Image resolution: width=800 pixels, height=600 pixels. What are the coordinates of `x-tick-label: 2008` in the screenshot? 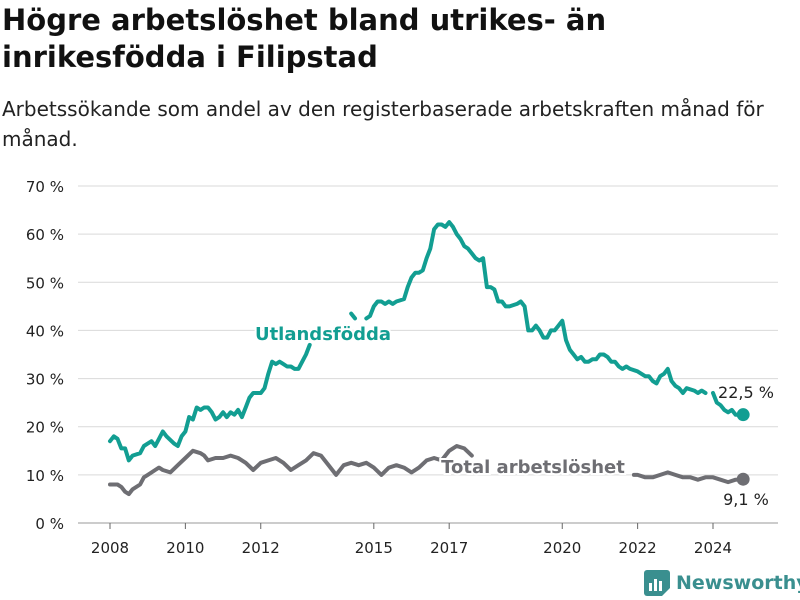 It's located at (110, 548).